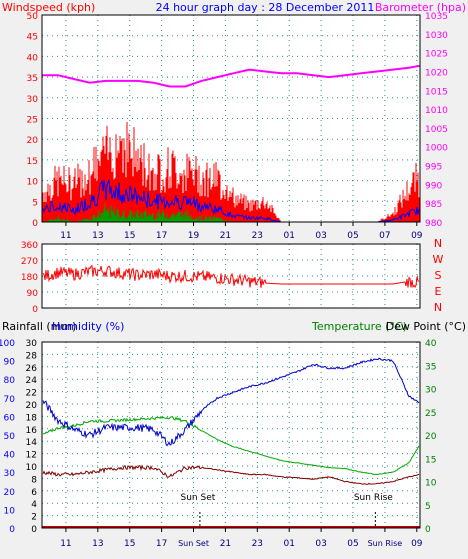 The width and height of the screenshot is (468, 559). I want to click on wind-xtick-label: 03, so click(320, 236).